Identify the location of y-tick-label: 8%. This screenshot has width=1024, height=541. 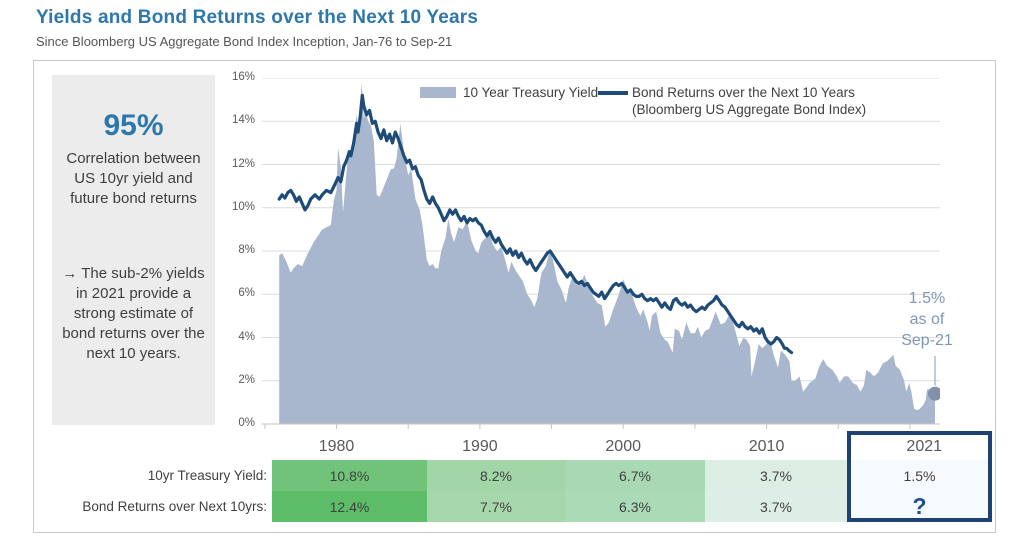
(246, 250).